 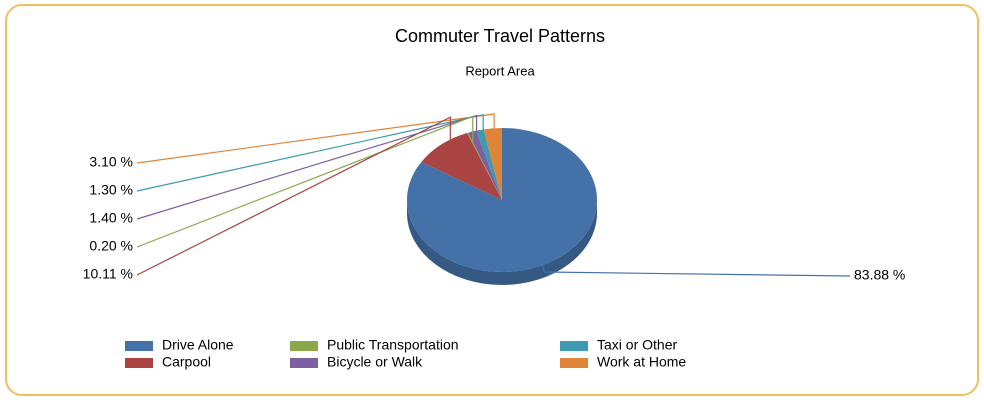 What do you see at coordinates (111, 218) in the screenshot?
I see `data-label: 1.40 %` at bounding box center [111, 218].